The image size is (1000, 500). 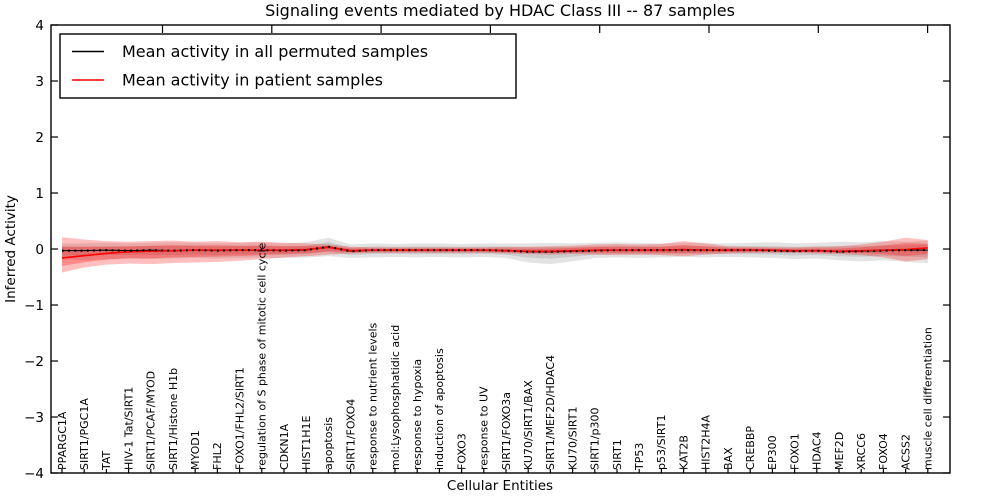 What do you see at coordinates (772, 452) in the screenshot?
I see `category-label: EP300` at bounding box center [772, 452].